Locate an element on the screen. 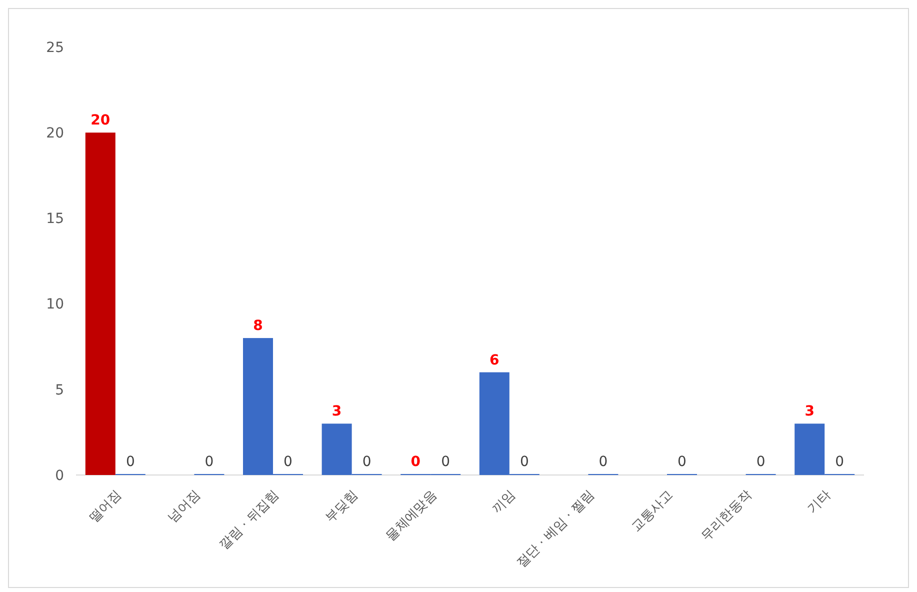  x-tick-label: 기타 is located at coordinates (819, 502).